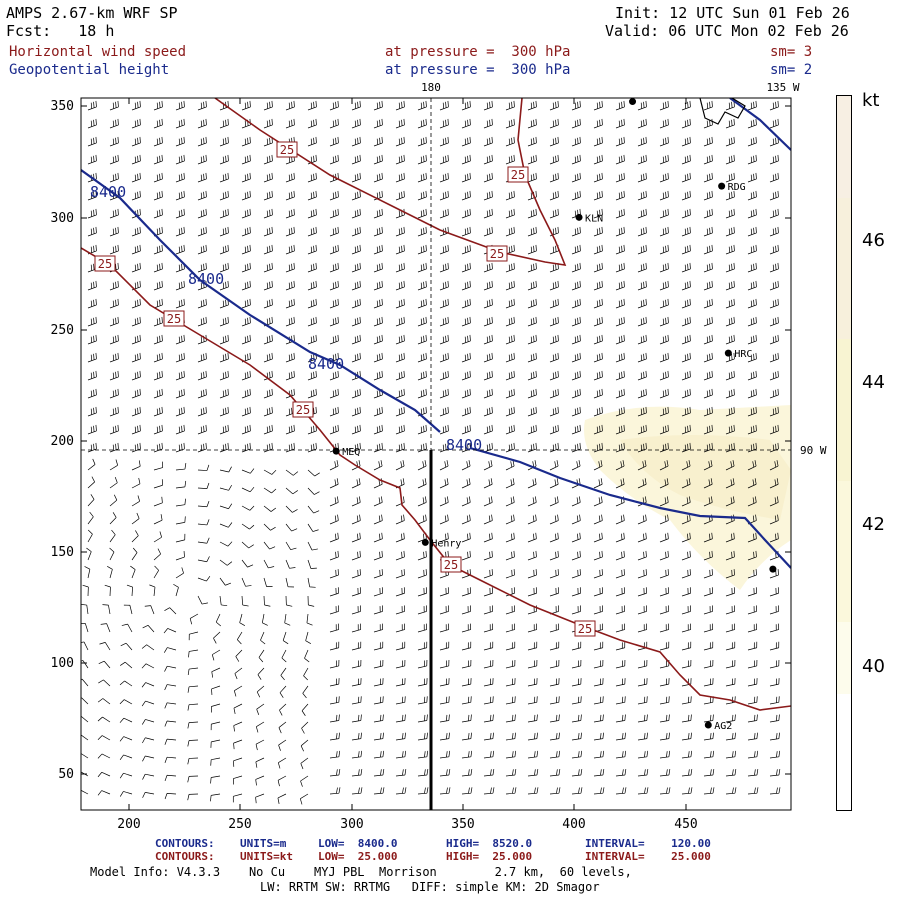  What do you see at coordinates (98, 52) in the screenshot?
I see `field-label-wind: Horizontal wind speed` at bounding box center [98, 52].